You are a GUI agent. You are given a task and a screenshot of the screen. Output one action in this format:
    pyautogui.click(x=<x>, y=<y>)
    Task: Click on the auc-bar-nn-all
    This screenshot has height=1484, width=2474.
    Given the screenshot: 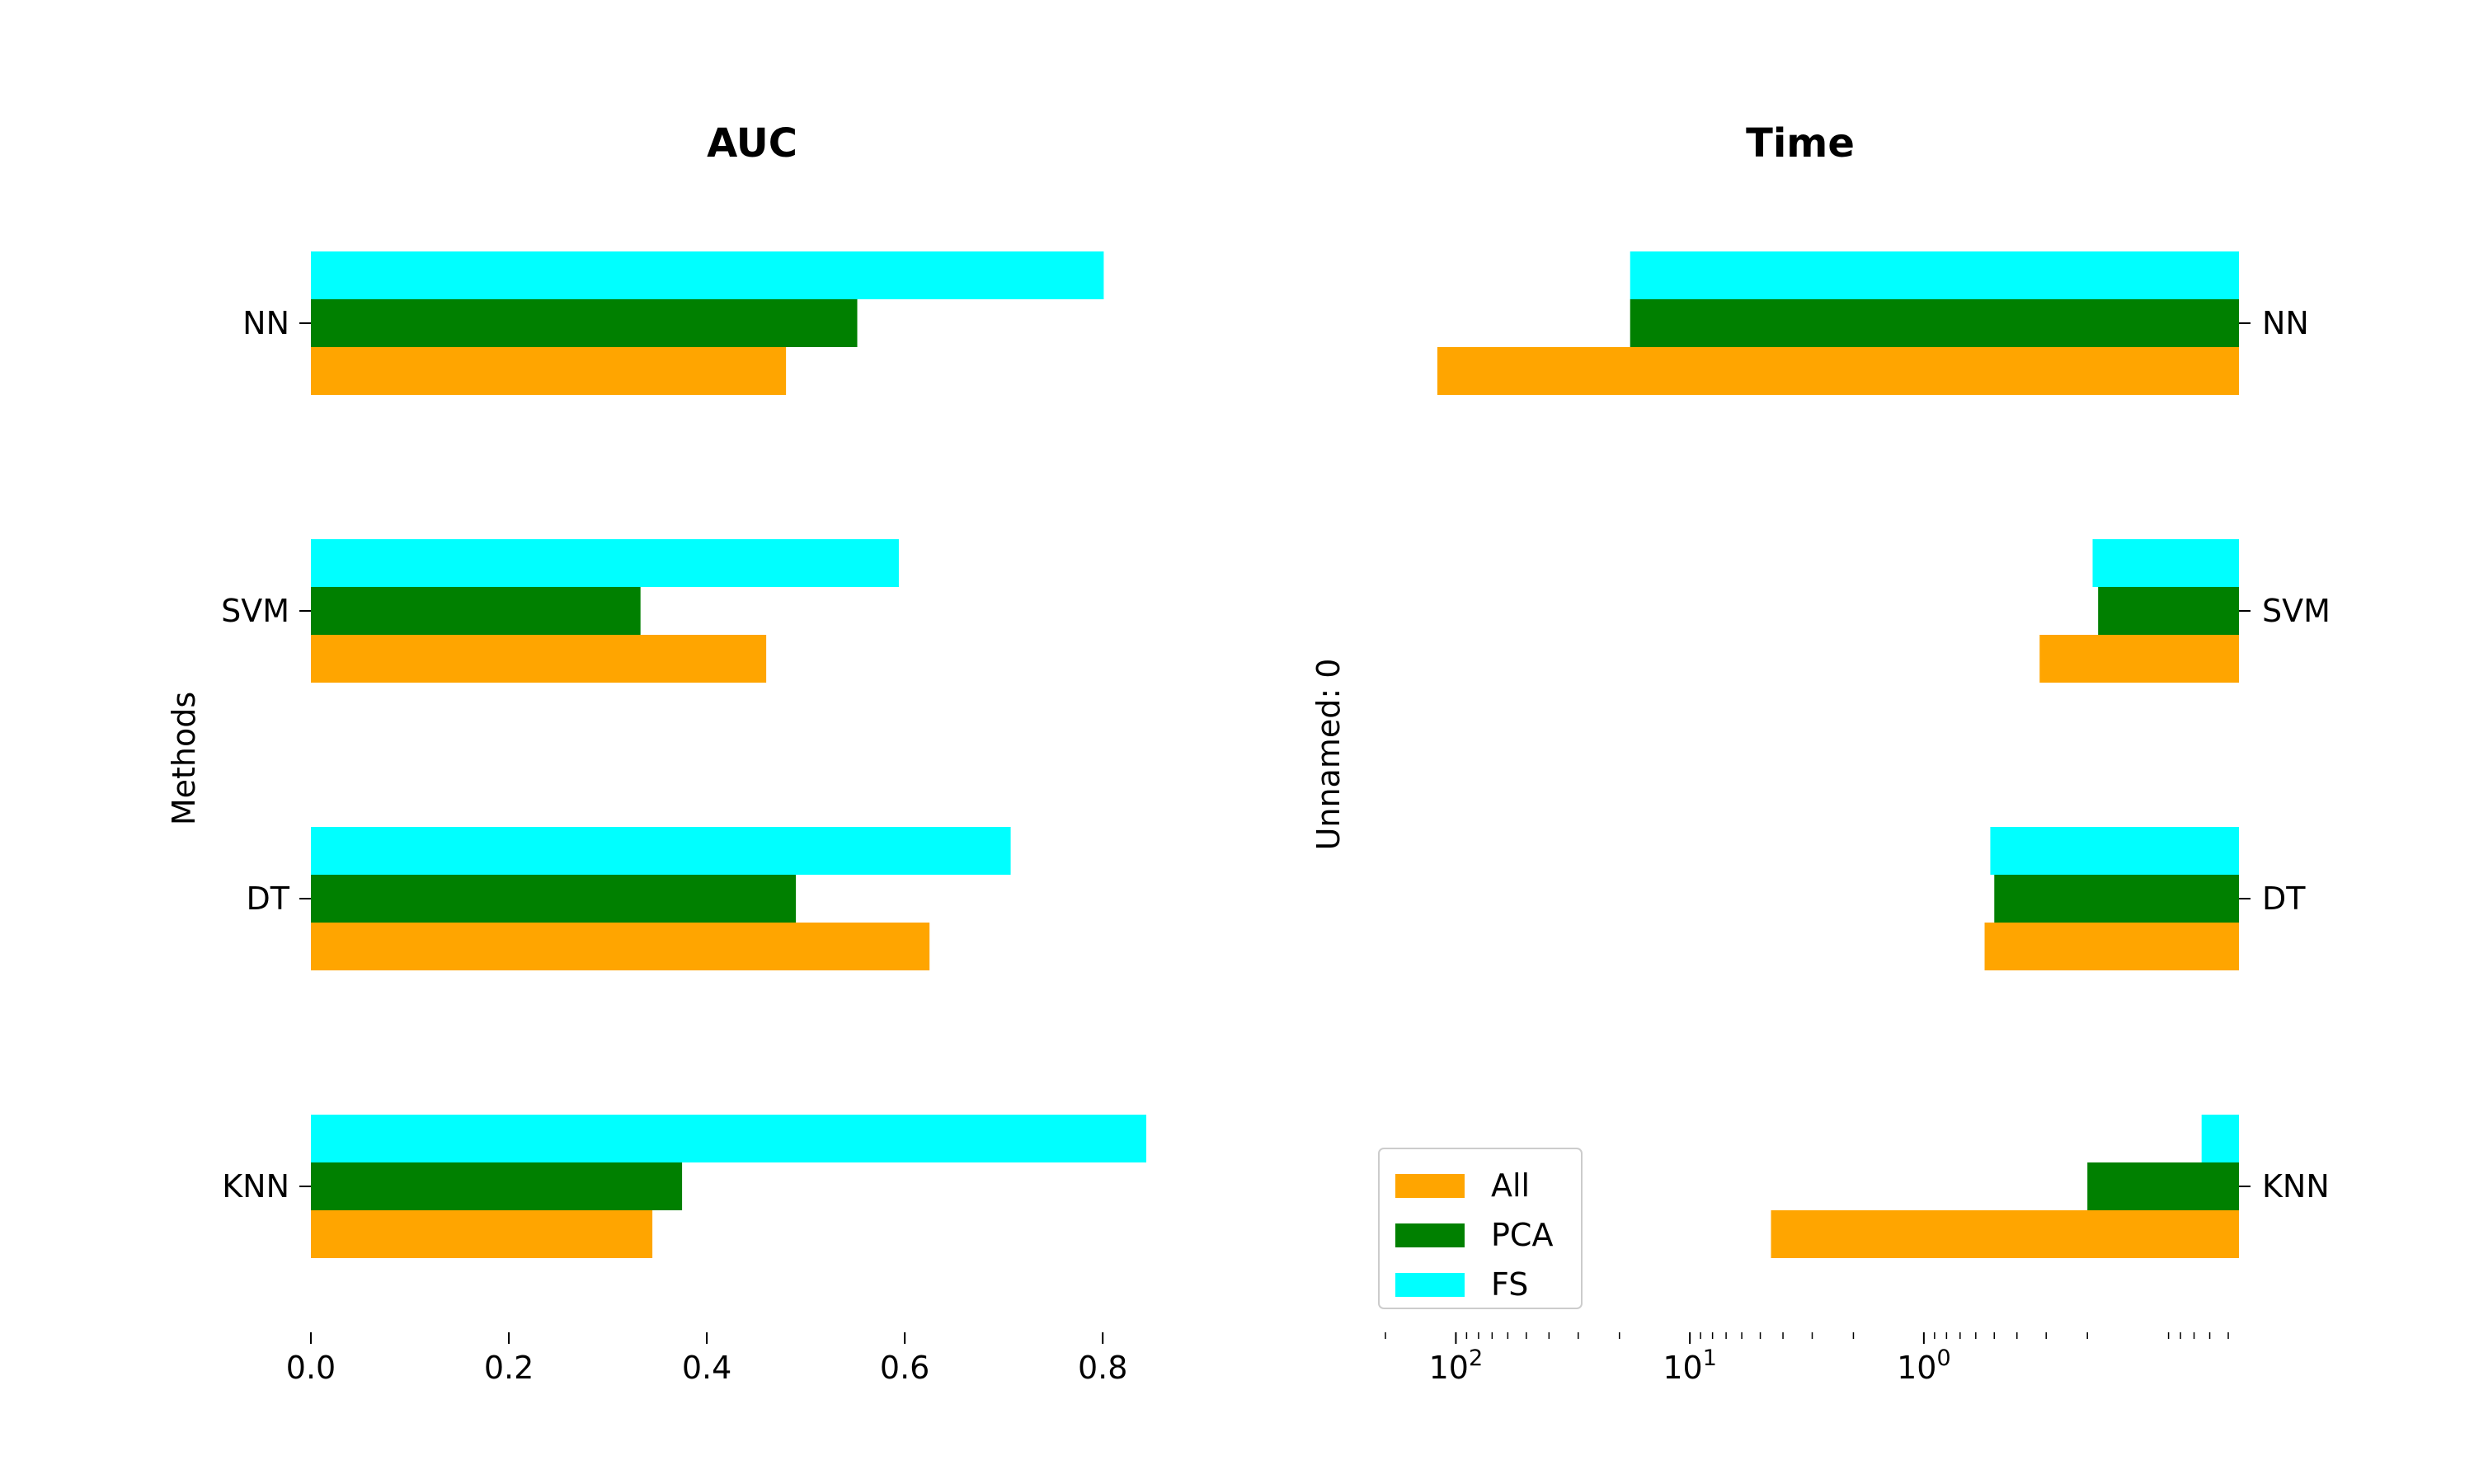 What is the action you would take?
    pyautogui.click(x=549, y=371)
    